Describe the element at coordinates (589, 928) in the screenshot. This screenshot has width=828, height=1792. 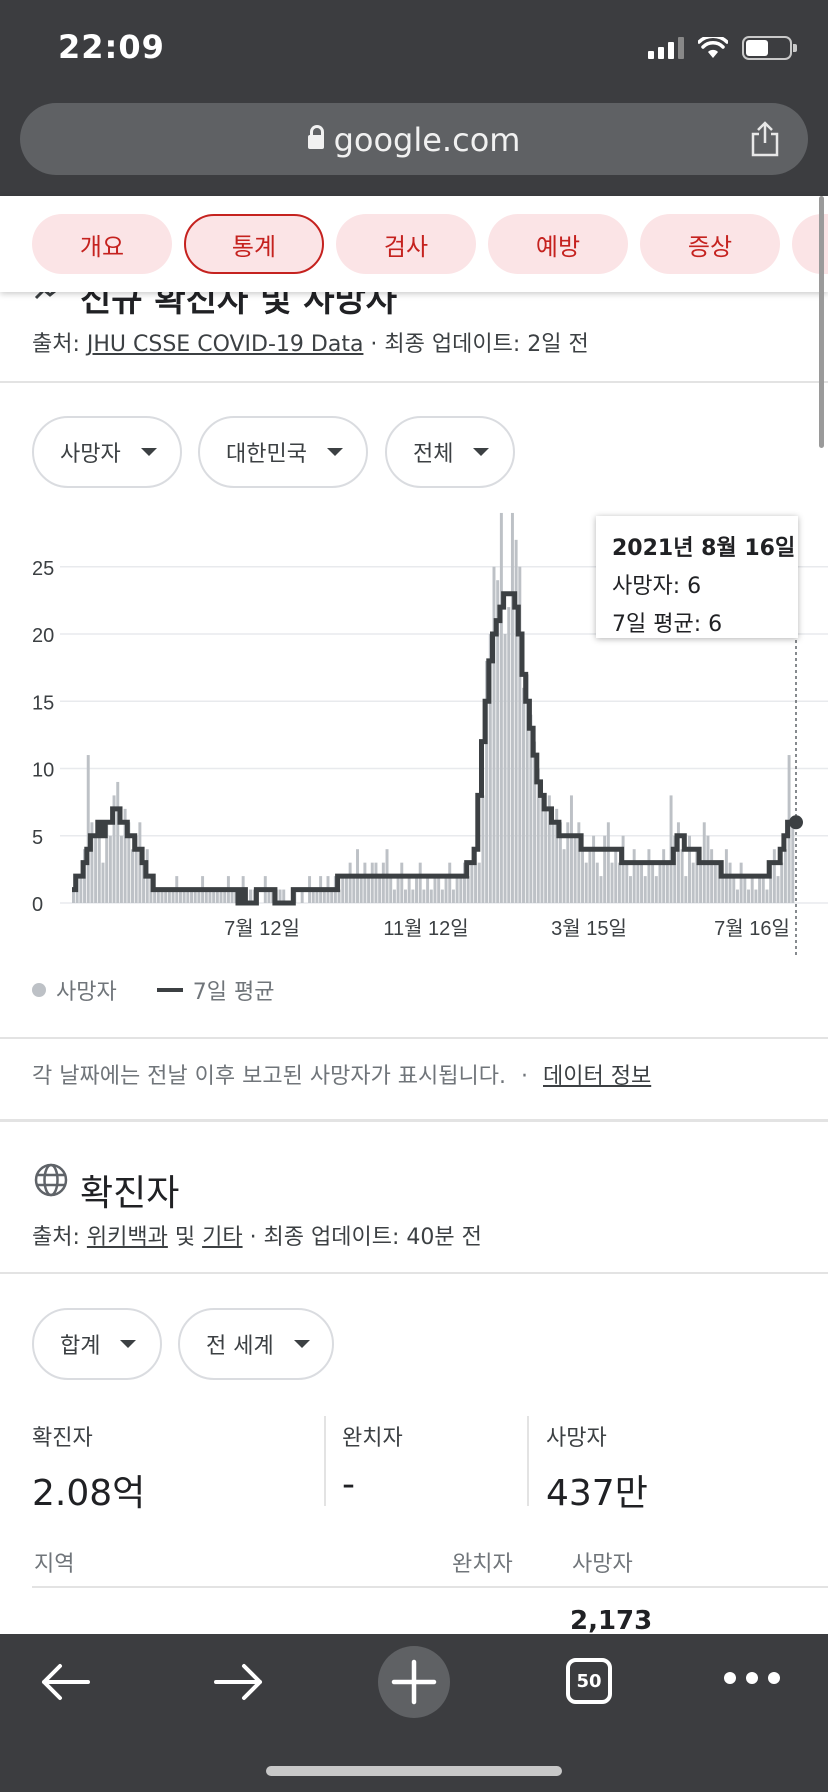
I see `x-tick-label: 3월 15일` at that location.